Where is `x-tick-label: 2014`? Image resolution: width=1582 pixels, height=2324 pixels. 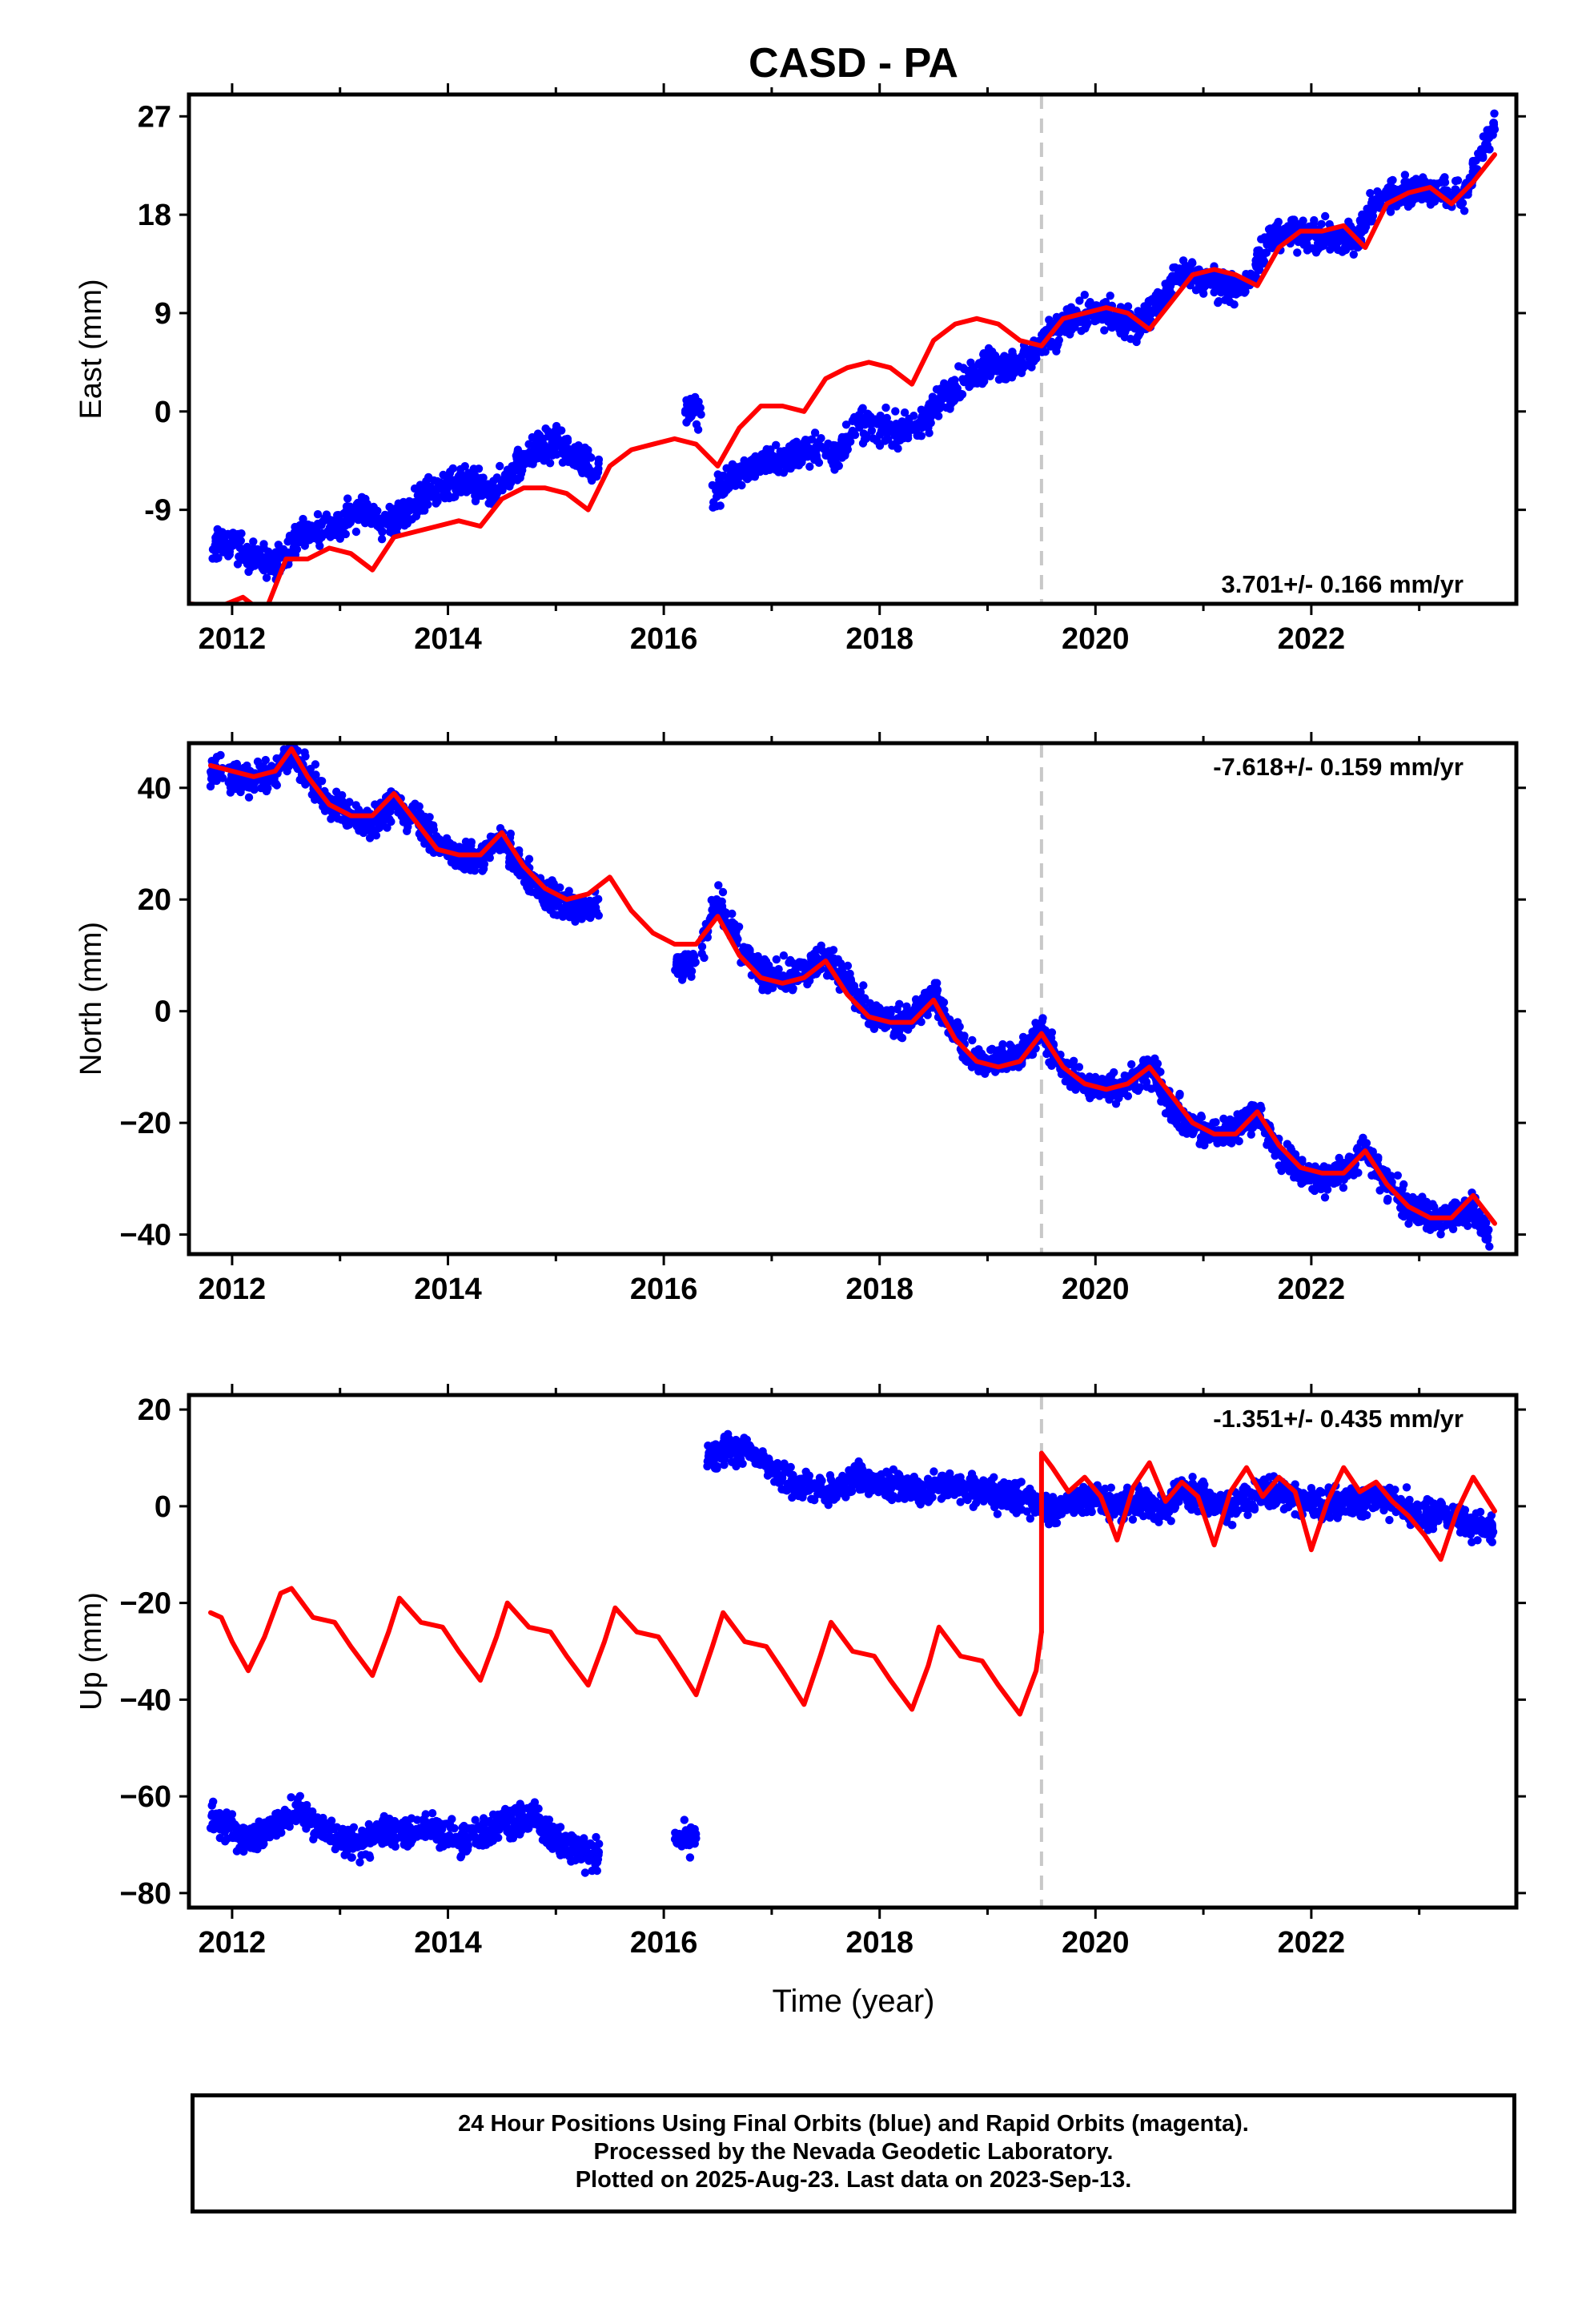
x-tick-label: 2014 is located at coordinates (448, 639).